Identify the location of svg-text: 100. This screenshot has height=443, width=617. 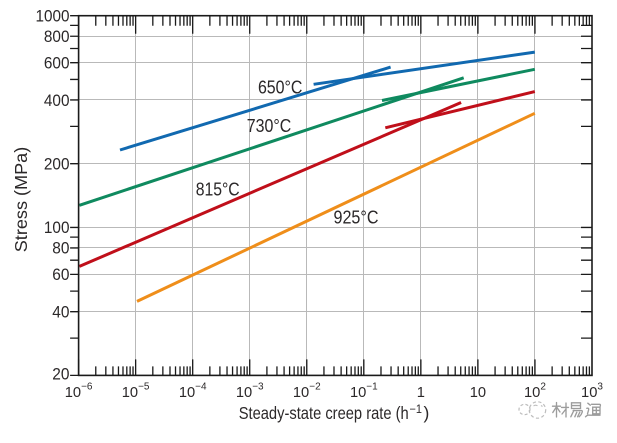
(57, 227).